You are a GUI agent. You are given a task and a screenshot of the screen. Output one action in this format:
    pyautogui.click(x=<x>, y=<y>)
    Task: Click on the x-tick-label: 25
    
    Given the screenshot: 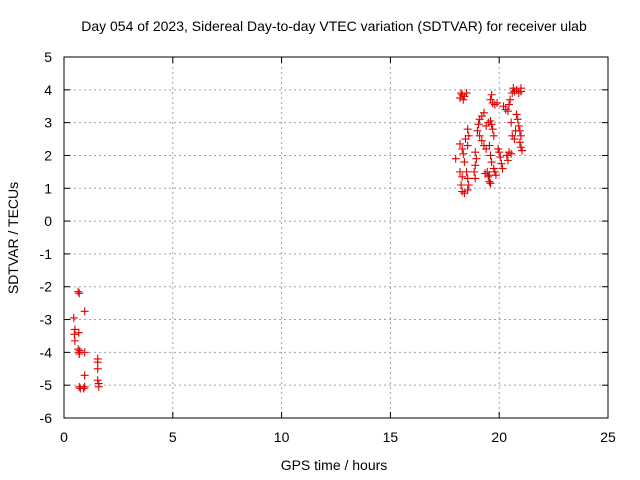 What is the action you would take?
    pyautogui.click(x=608, y=437)
    